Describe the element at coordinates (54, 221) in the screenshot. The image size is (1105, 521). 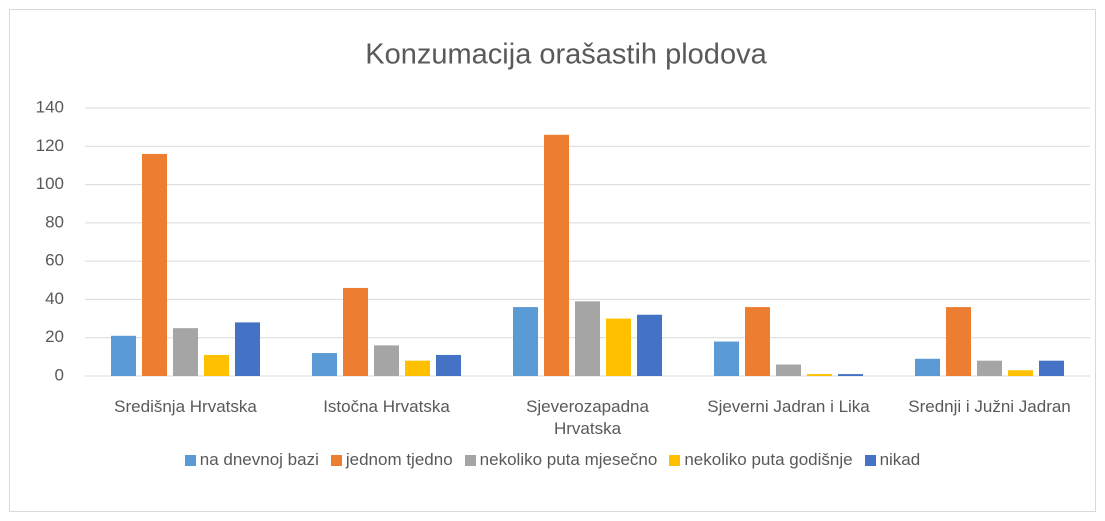
I see `y-tick-label: 80` at that location.